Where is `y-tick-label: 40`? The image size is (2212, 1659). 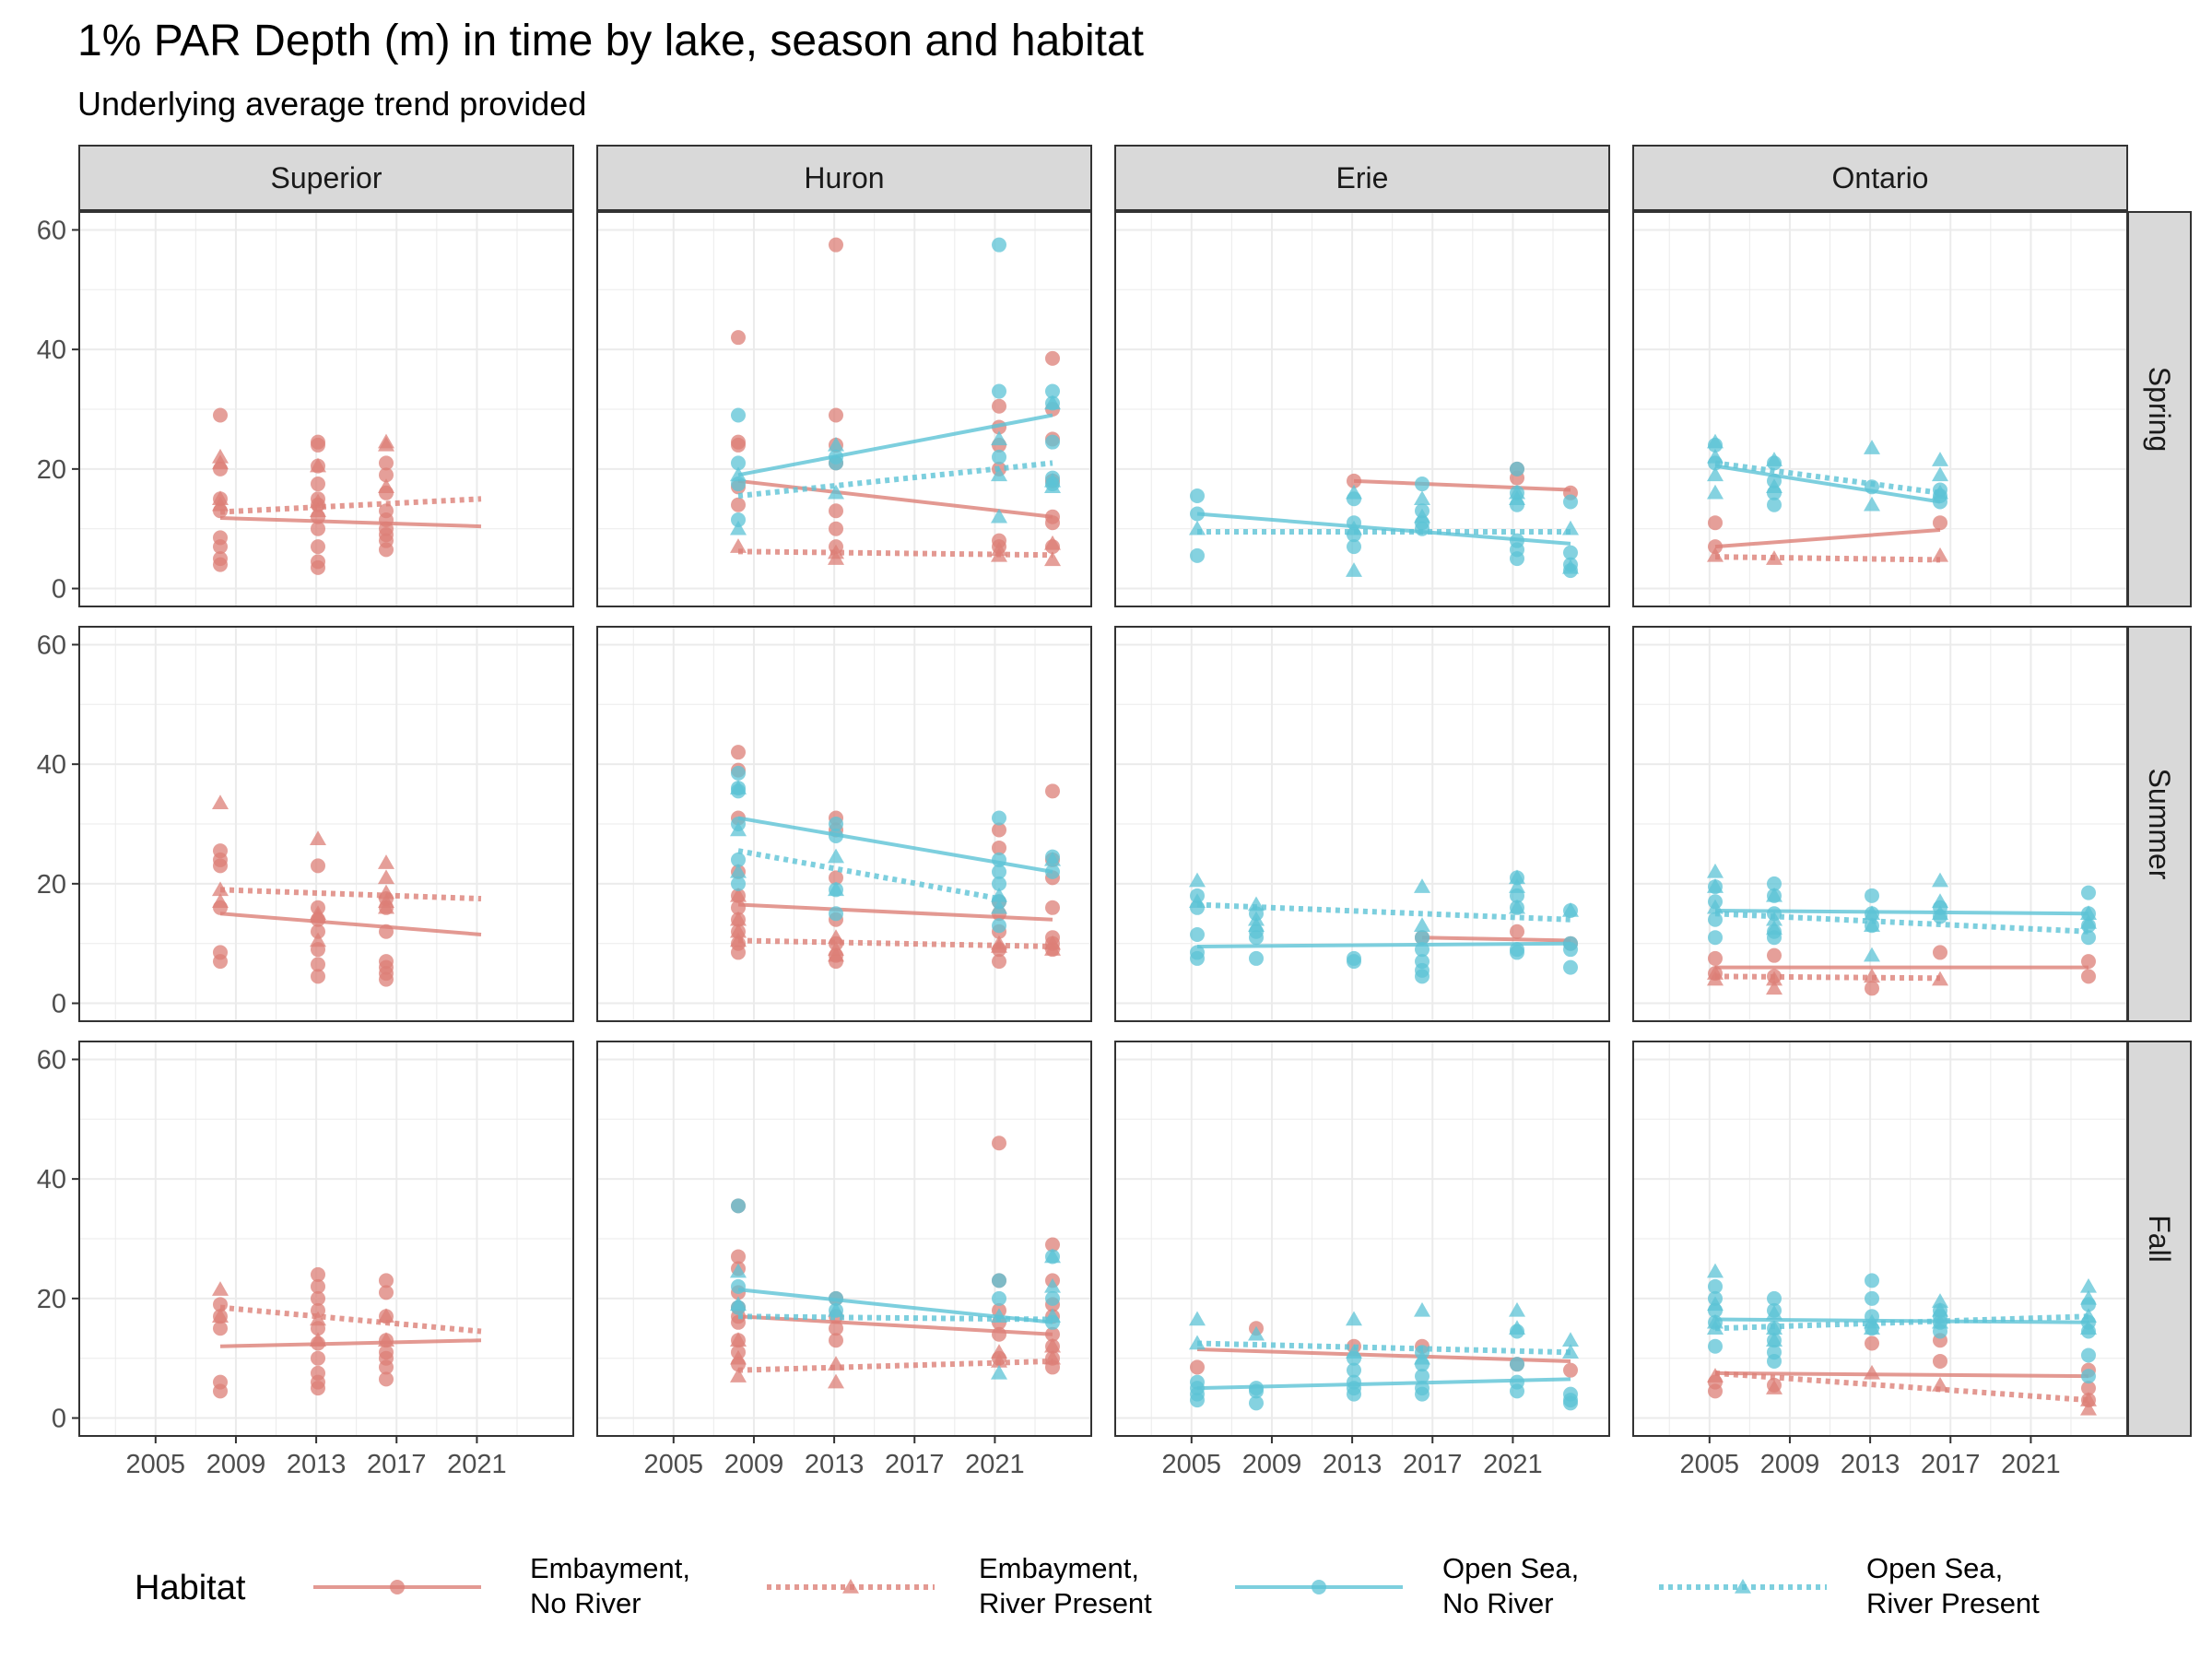
y-tick-label: 40 is located at coordinates (51, 1179).